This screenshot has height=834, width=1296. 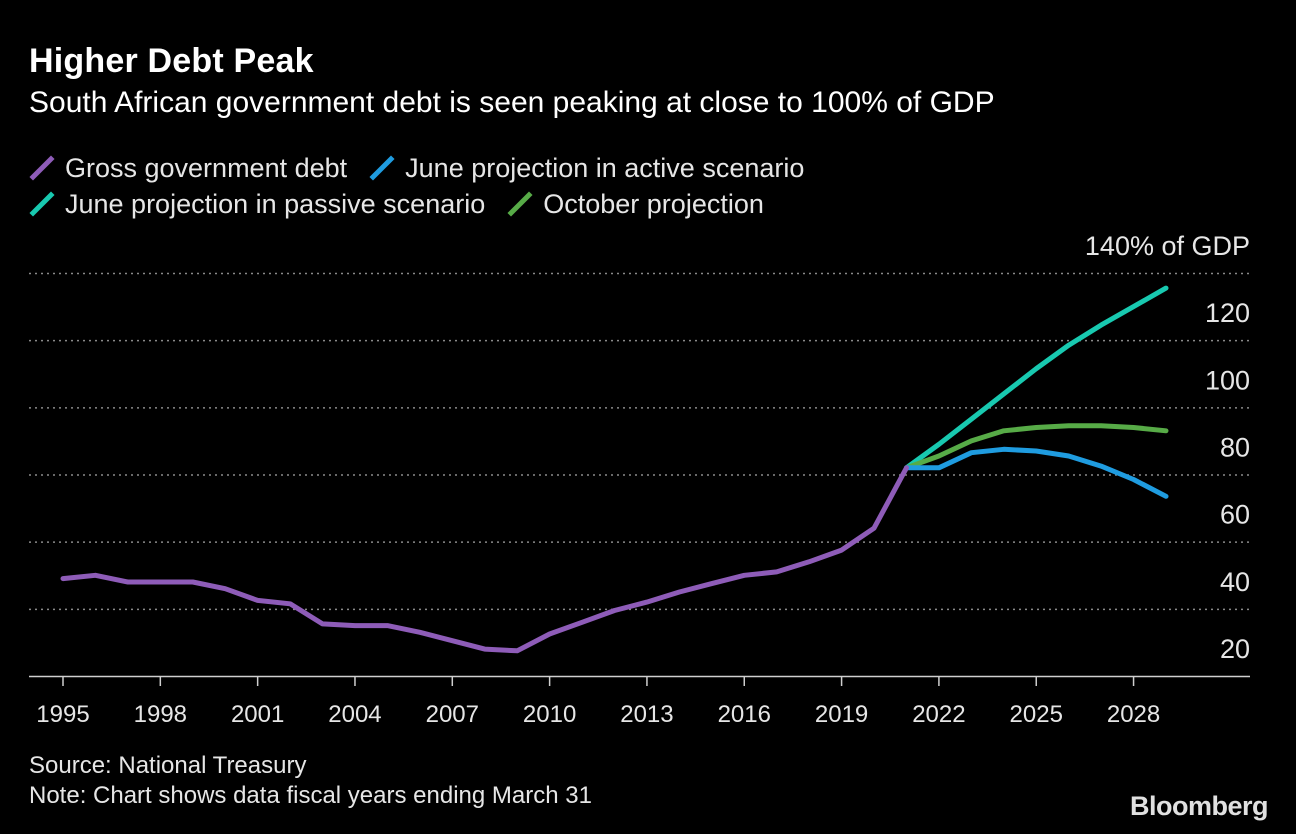 What do you see at coordinates (206, 167) in the screenshot?
I see `legend-label-gross-debt: Gross government debt` at bounding box center [206, 167].